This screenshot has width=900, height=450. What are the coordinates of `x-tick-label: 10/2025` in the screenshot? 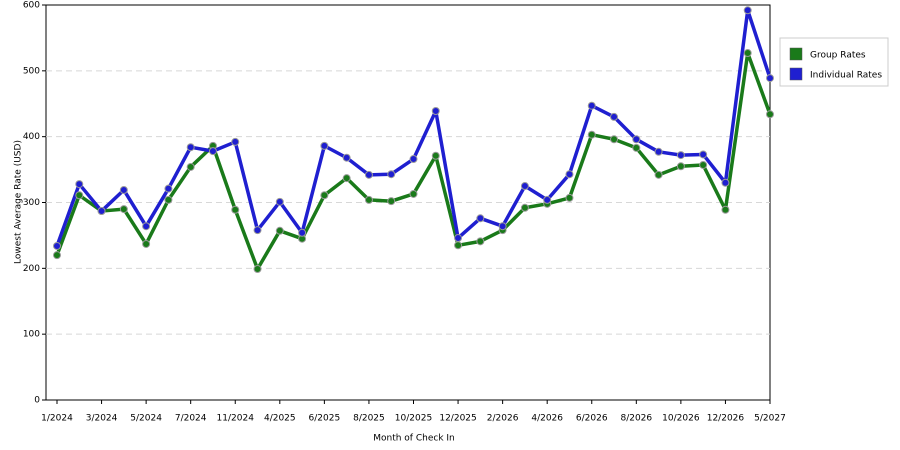 It's located at (413, 419).